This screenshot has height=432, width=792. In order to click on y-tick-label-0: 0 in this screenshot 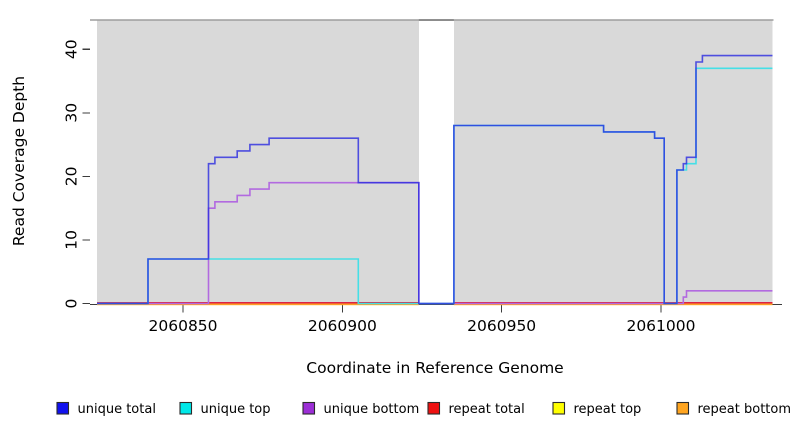, I will do `click(72, 304)`.